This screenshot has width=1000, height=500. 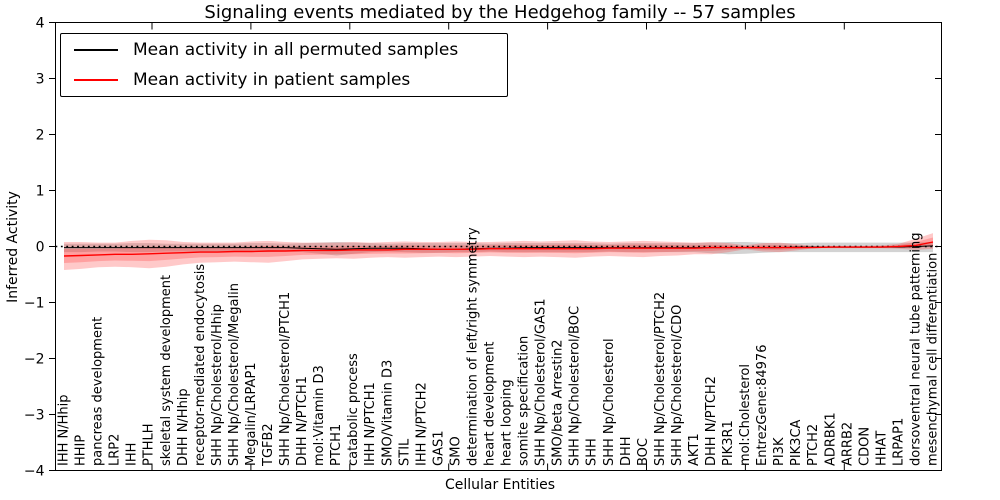 What do you see at coordinates (933, 359) in the screenshot?
I see `x-category-label: mesenchymal cell differentiation` at bounding box center [933, 359].